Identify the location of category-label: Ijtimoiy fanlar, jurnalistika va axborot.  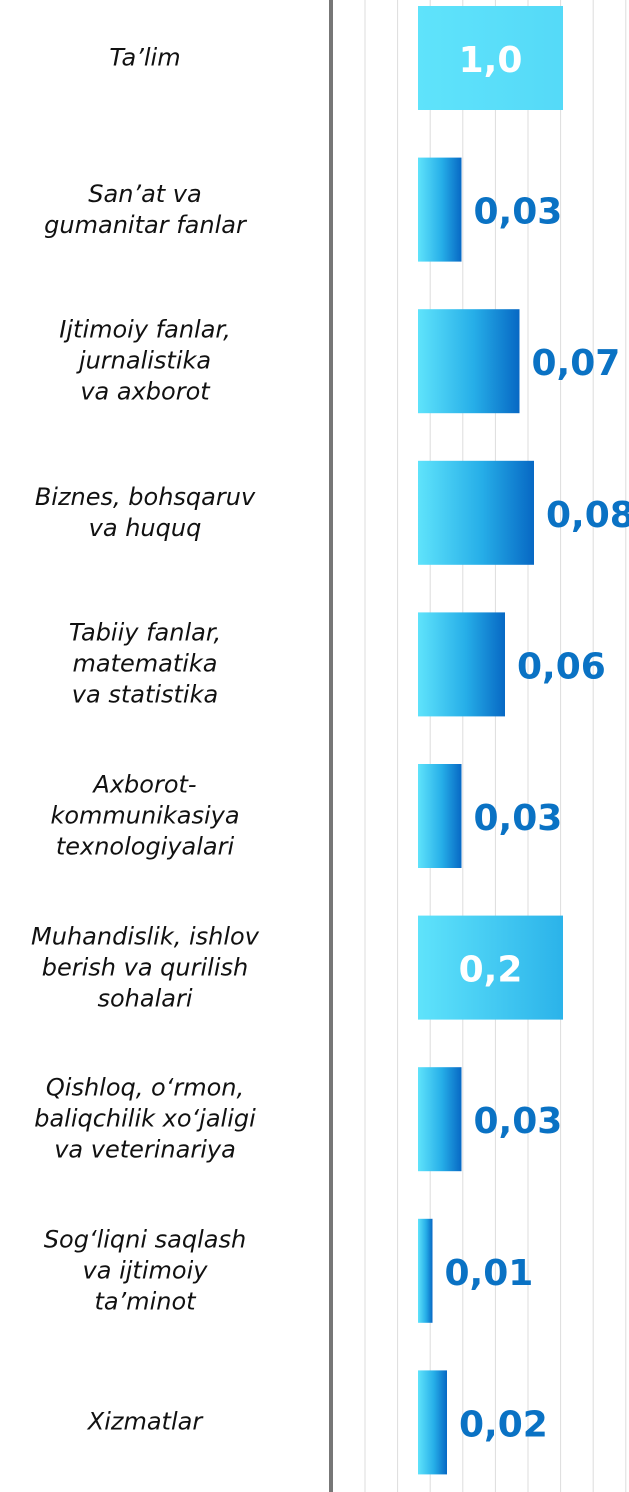
(145, 360).